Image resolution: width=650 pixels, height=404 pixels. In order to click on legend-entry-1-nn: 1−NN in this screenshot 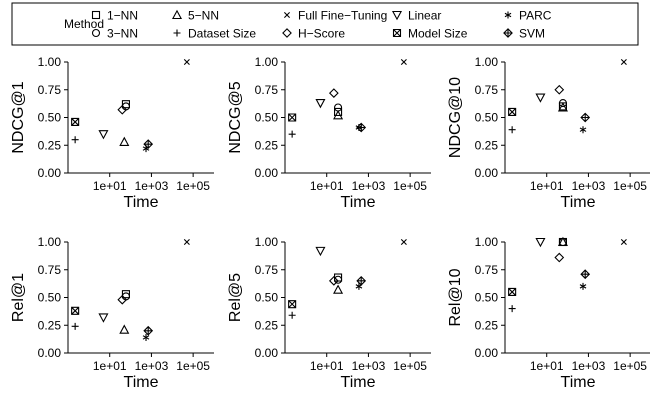, I will do `click(114, 16)`.